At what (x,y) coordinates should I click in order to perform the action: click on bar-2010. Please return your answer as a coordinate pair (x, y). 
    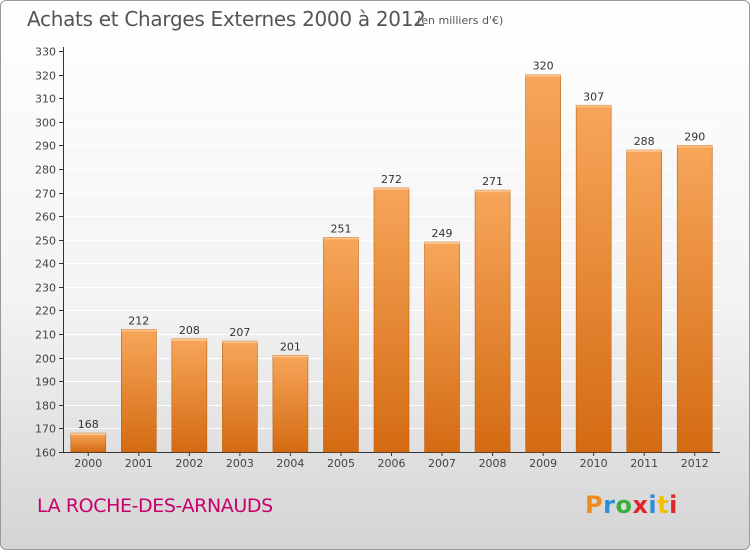
    Looking at the image, I should click on (593, 278).